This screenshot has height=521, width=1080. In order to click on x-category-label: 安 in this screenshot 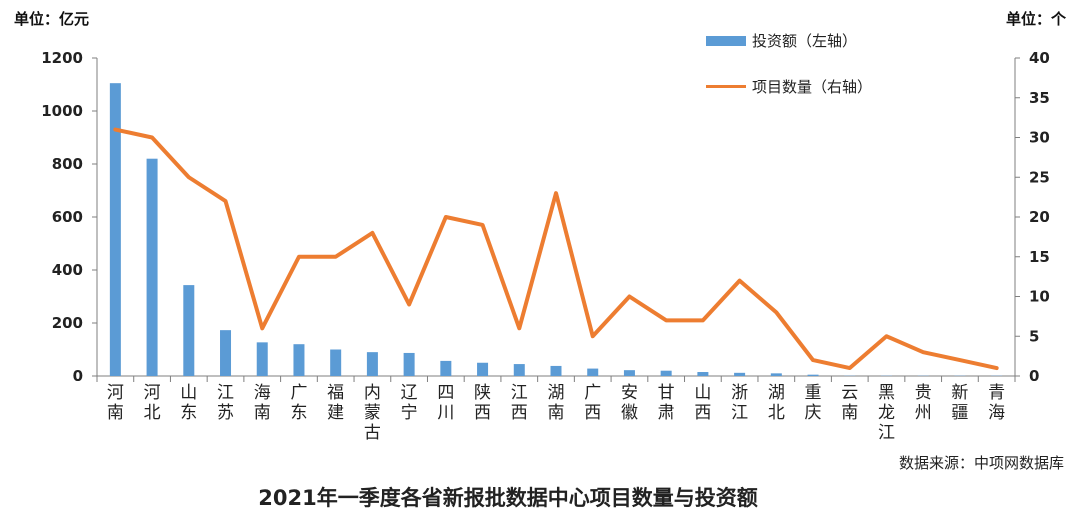, I will do `click(629, 393)`.